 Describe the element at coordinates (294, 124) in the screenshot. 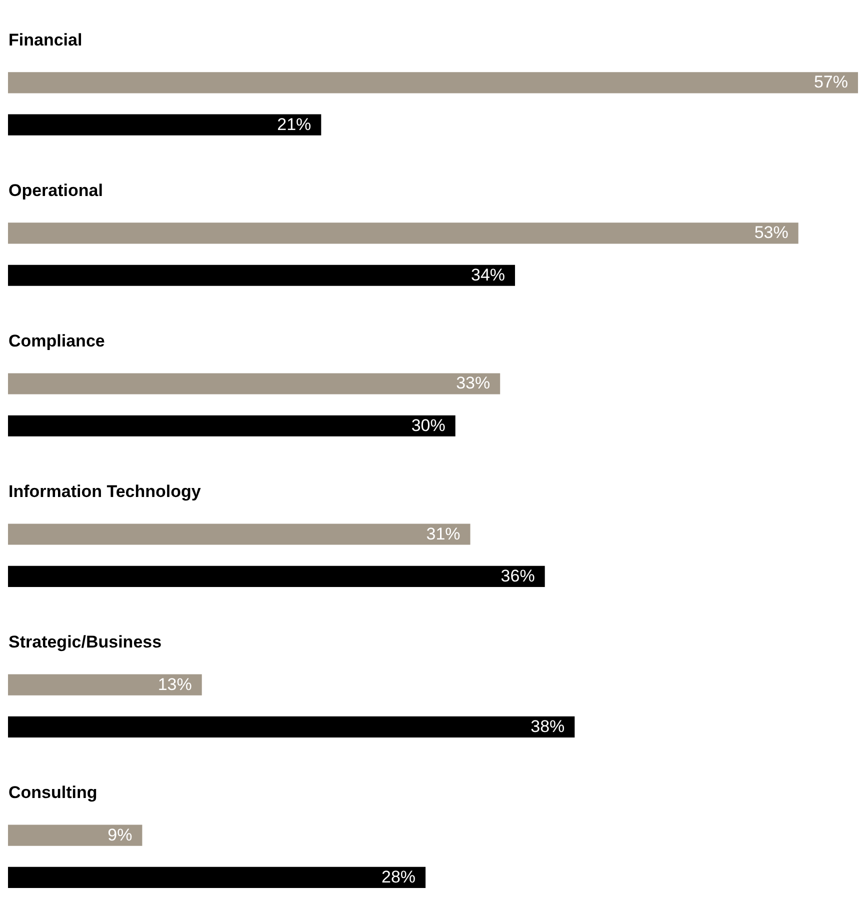

I see `data-label: 21%` at that location.